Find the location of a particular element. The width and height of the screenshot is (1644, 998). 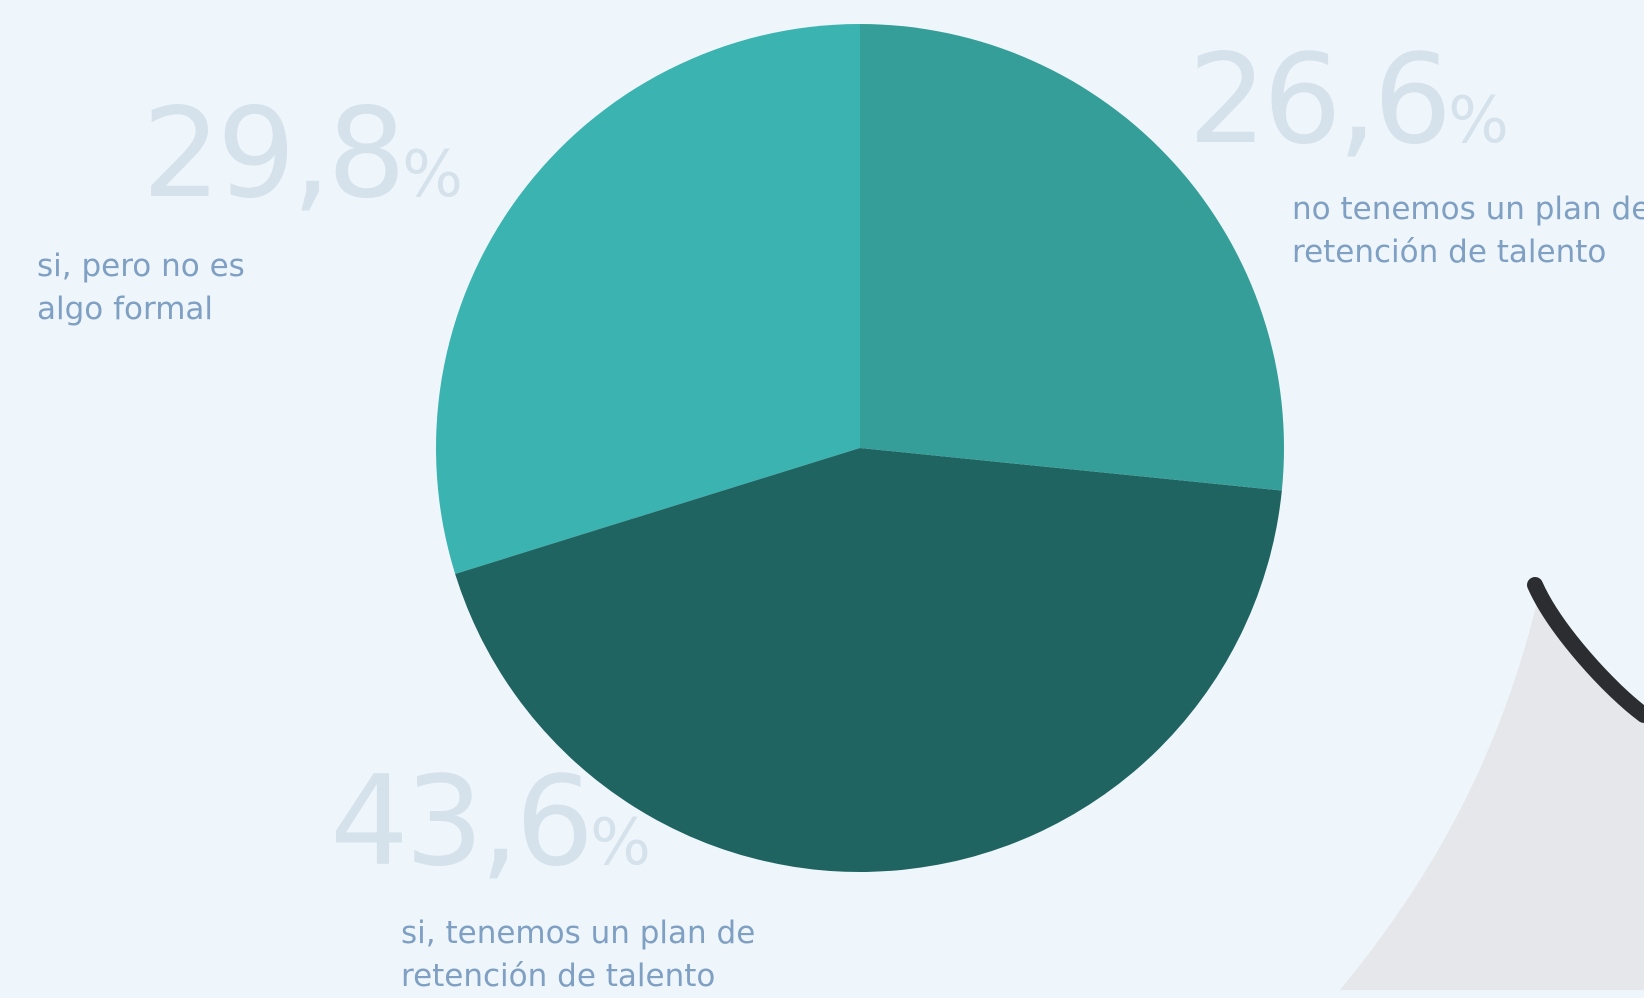

category-label: si, pero no es algo formal is located at coordinates (141, 287).